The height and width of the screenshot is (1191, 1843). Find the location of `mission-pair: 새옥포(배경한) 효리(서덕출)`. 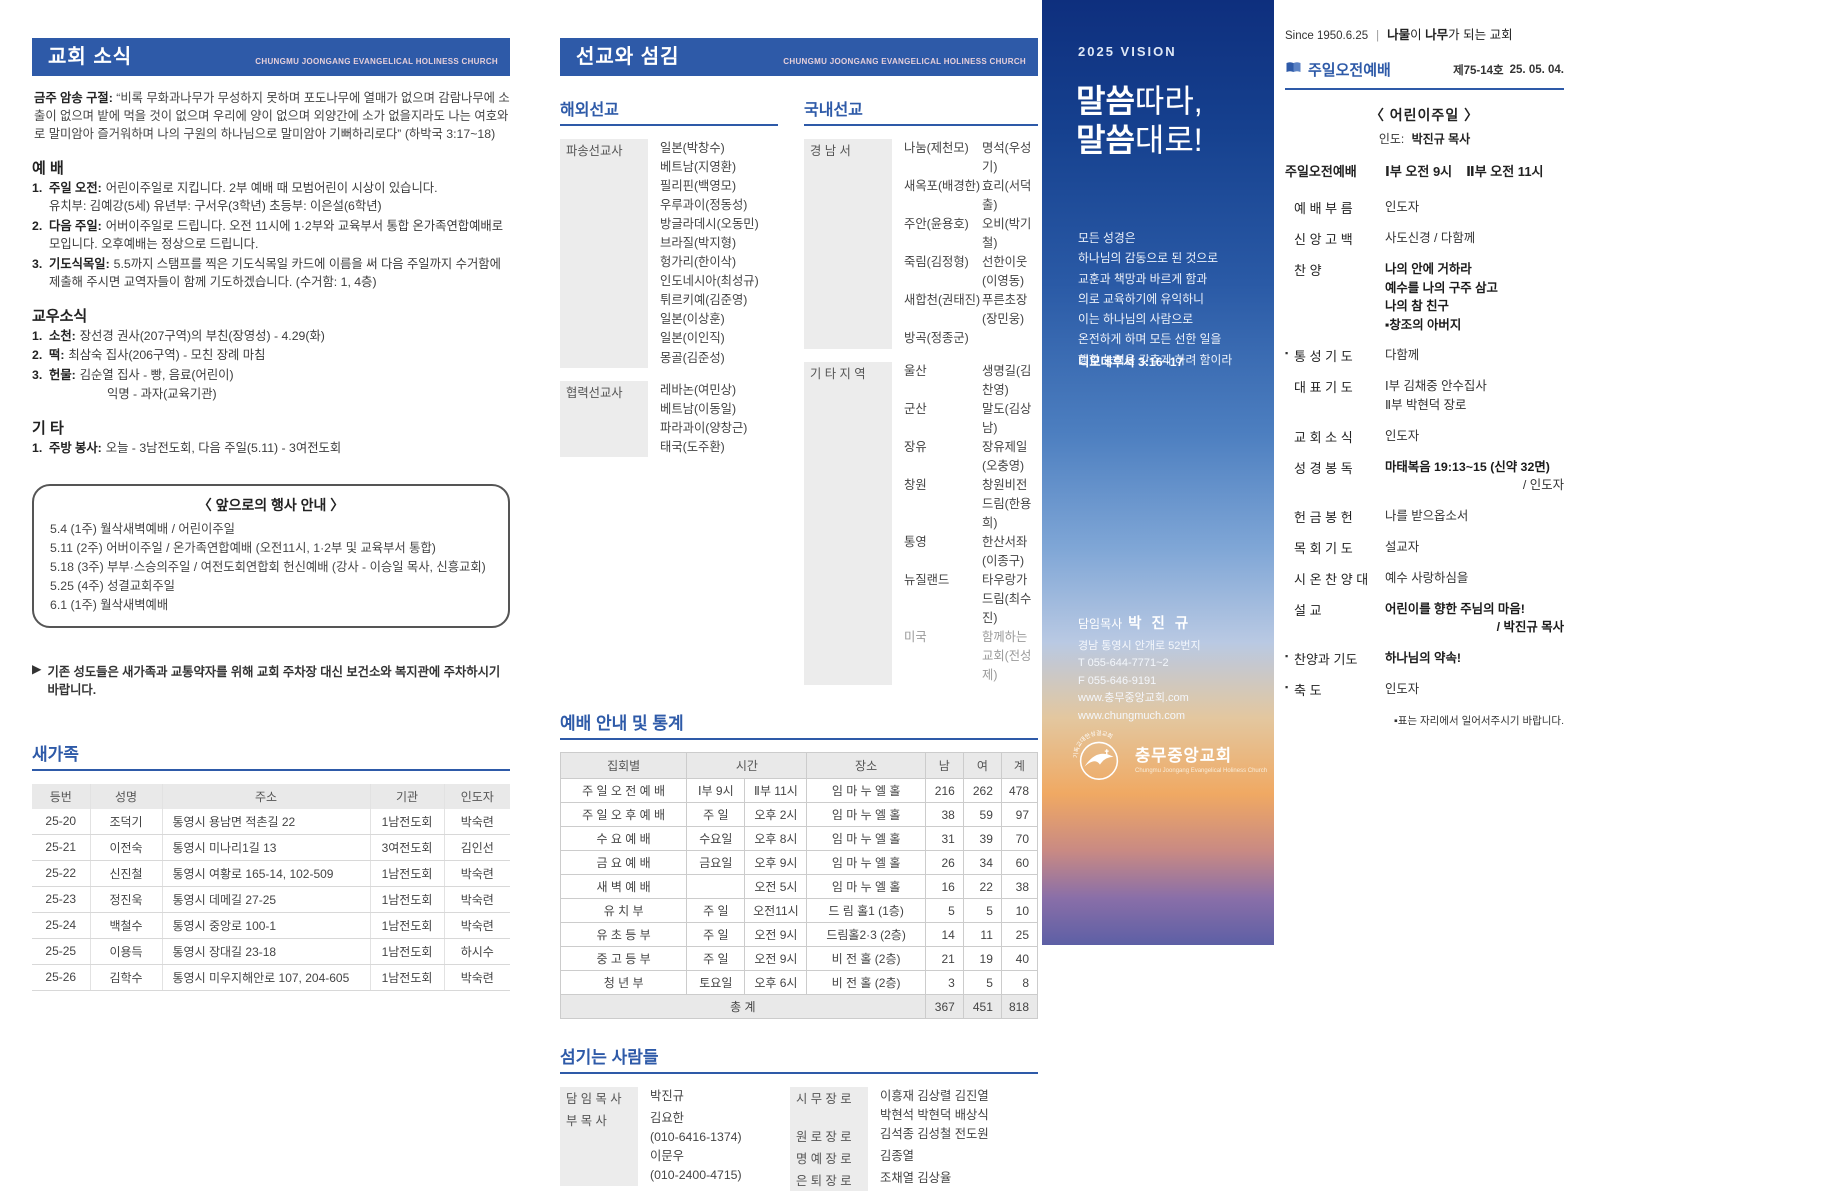

mission-pair: 새옥포(배경한) 효리(서덕출) is located at coordinates (971, 196).